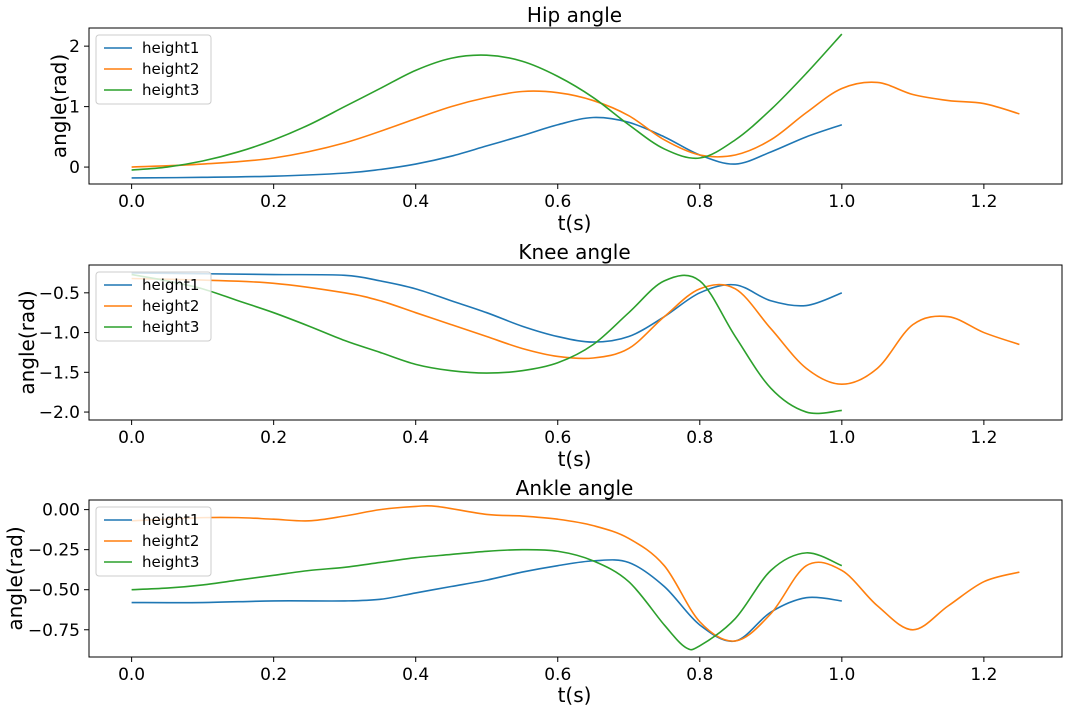  I want to click on y-tick-label: 2, so click(74, 47).